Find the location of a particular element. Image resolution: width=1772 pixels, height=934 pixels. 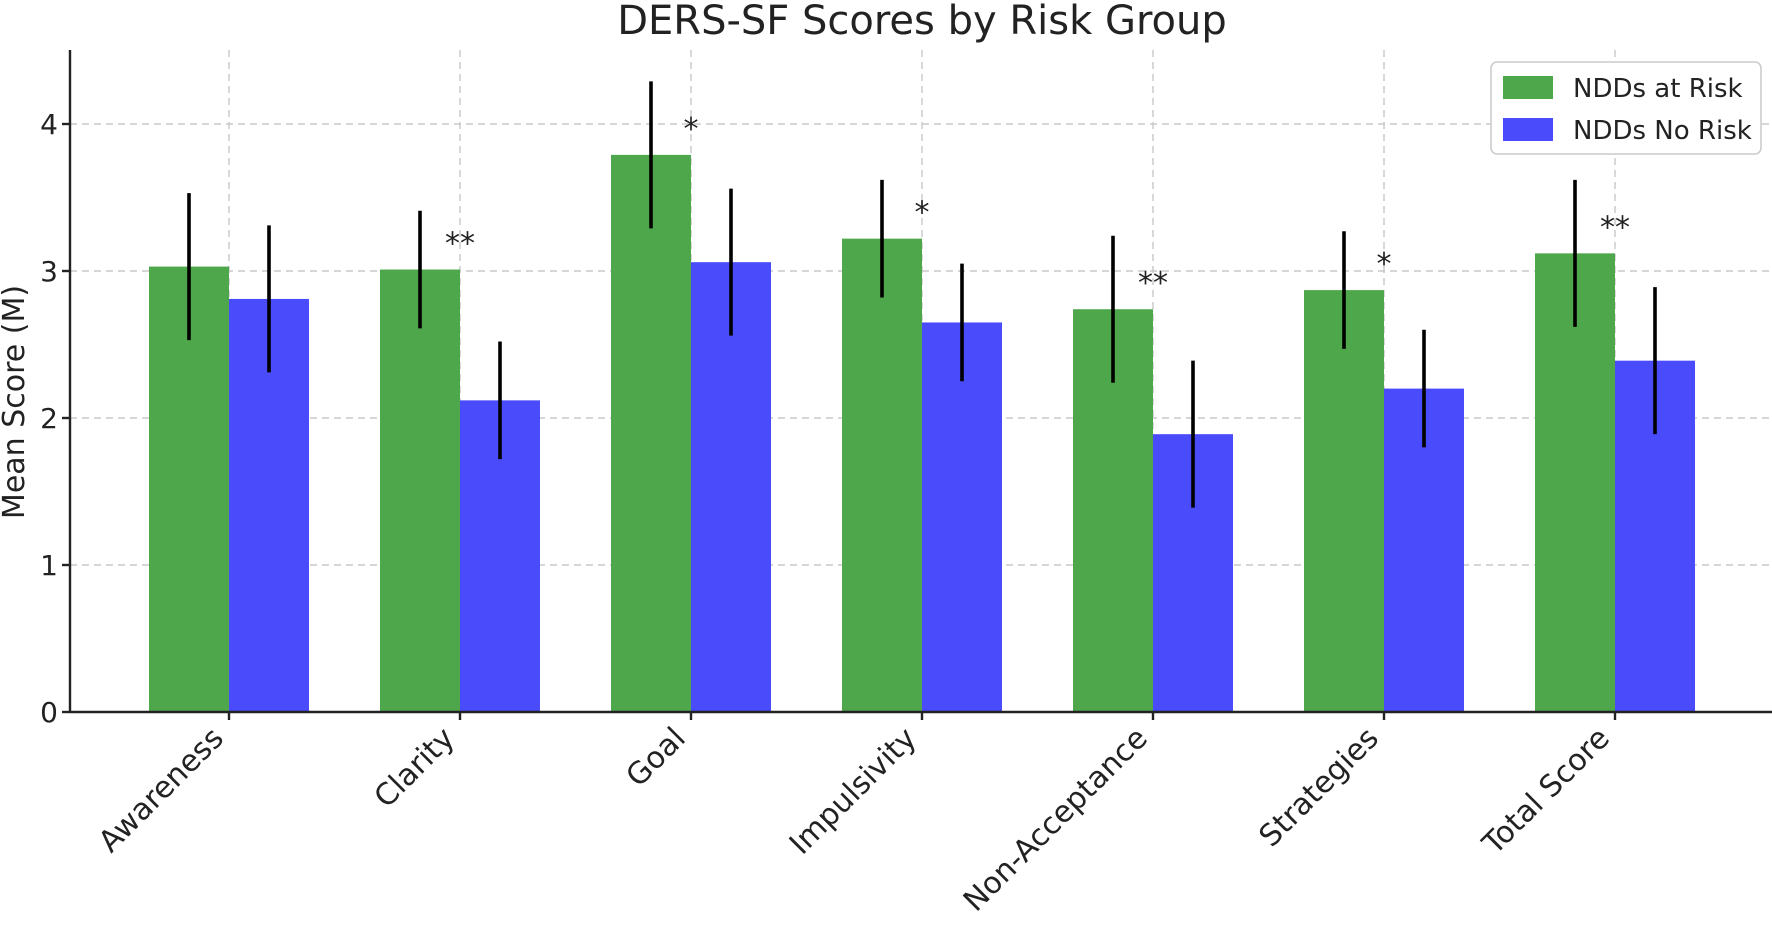

bar-awareness-ndds-at-risk is located at coordinates (189, 489).